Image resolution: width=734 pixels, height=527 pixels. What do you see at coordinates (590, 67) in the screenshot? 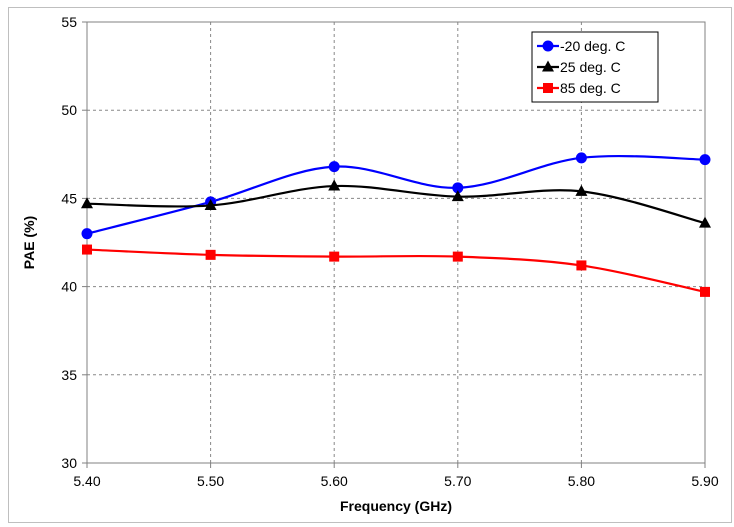
I see `legend-label: 25 deg. C` at bounding box center [590, 67].